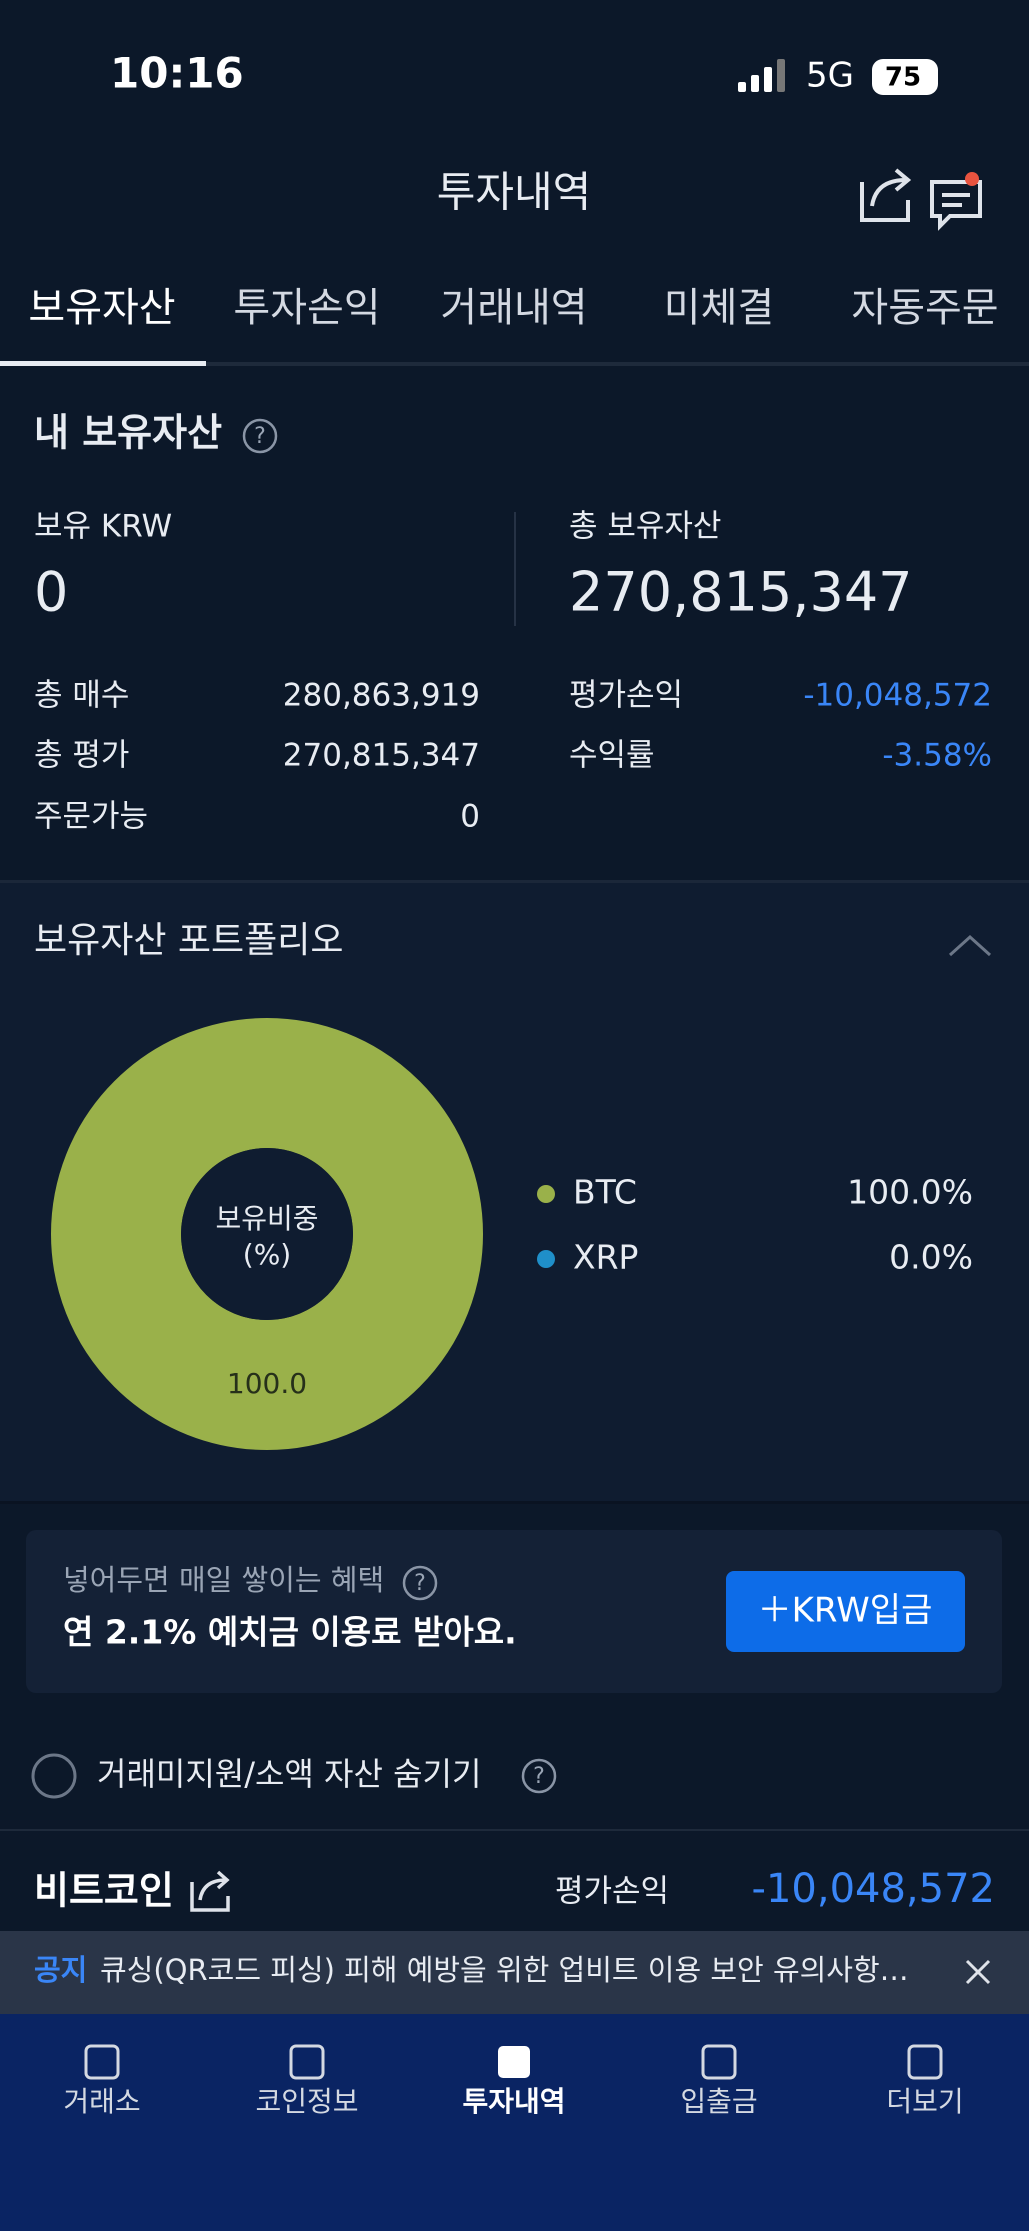 This screenshot has height=2231, width=1029. I want to click on section-title: 보유자산 포트폴리오, so click(189, 940).